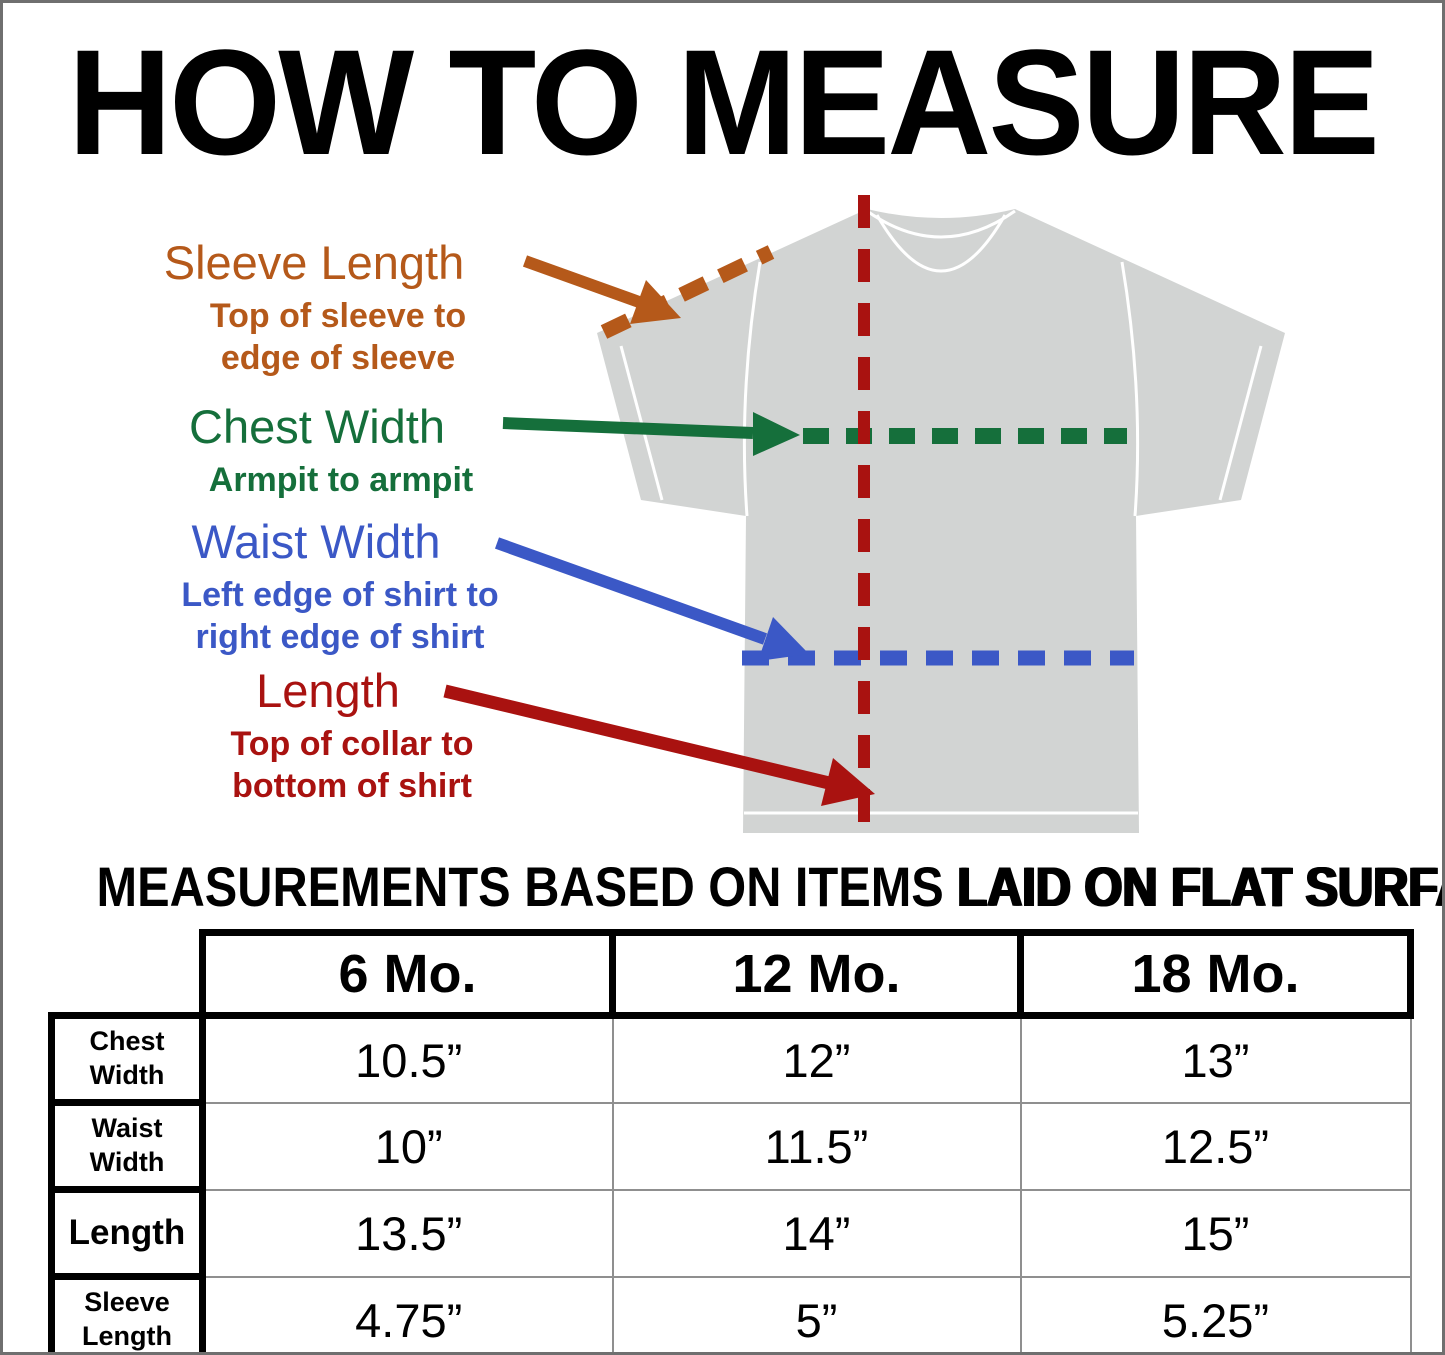 Image resolution: width=1445 pixels, height=1355 pixels. I want to click on annotation-description: Top of sleeve to edge of sleeve, so click(338, 337).